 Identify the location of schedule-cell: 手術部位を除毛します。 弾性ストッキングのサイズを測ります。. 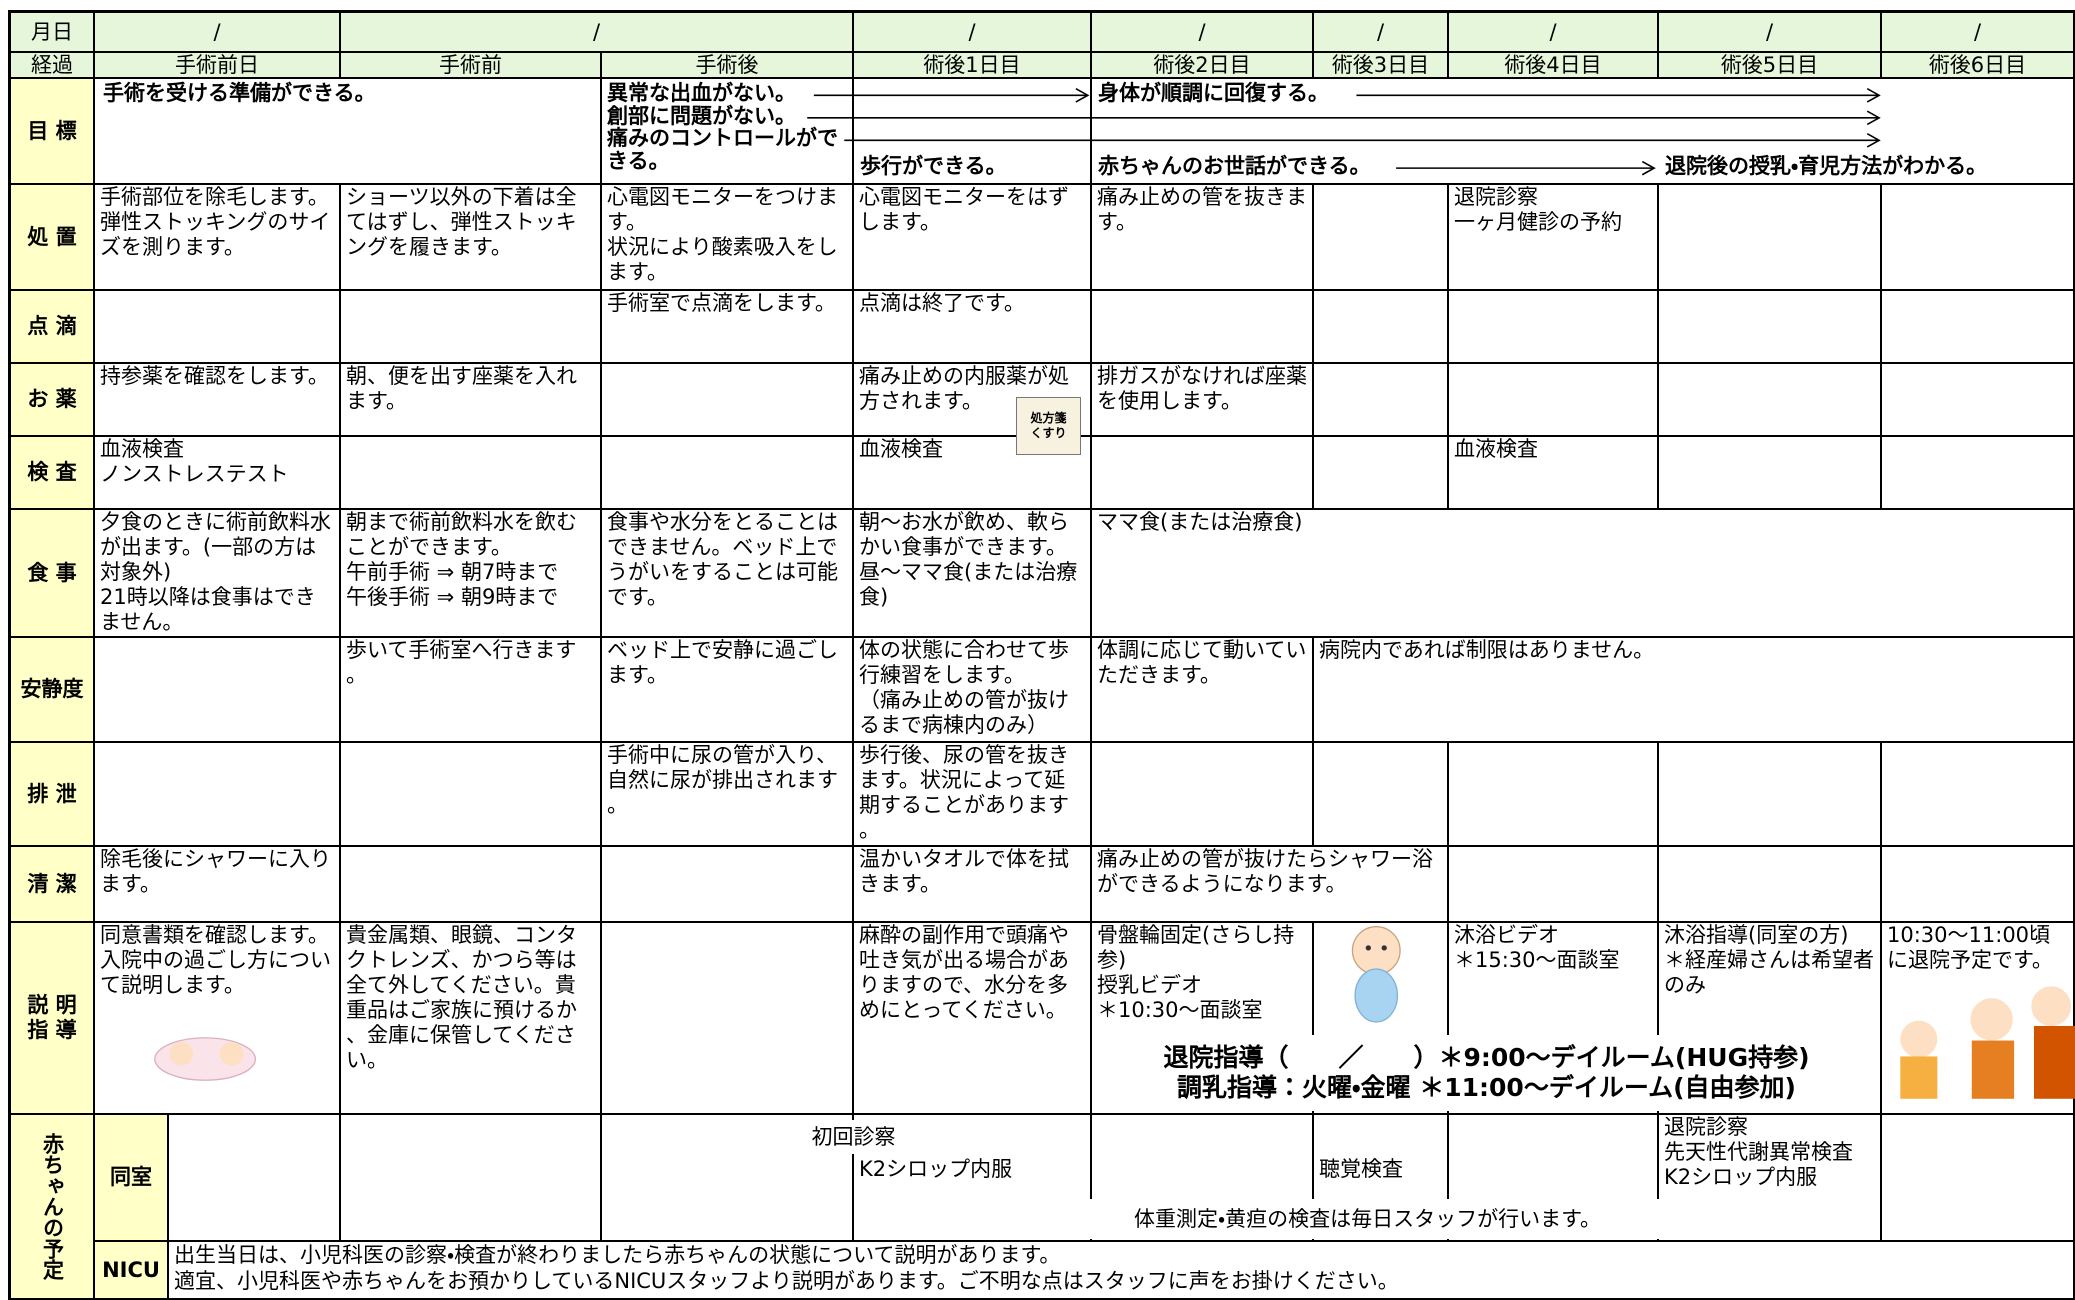
(218, 238).